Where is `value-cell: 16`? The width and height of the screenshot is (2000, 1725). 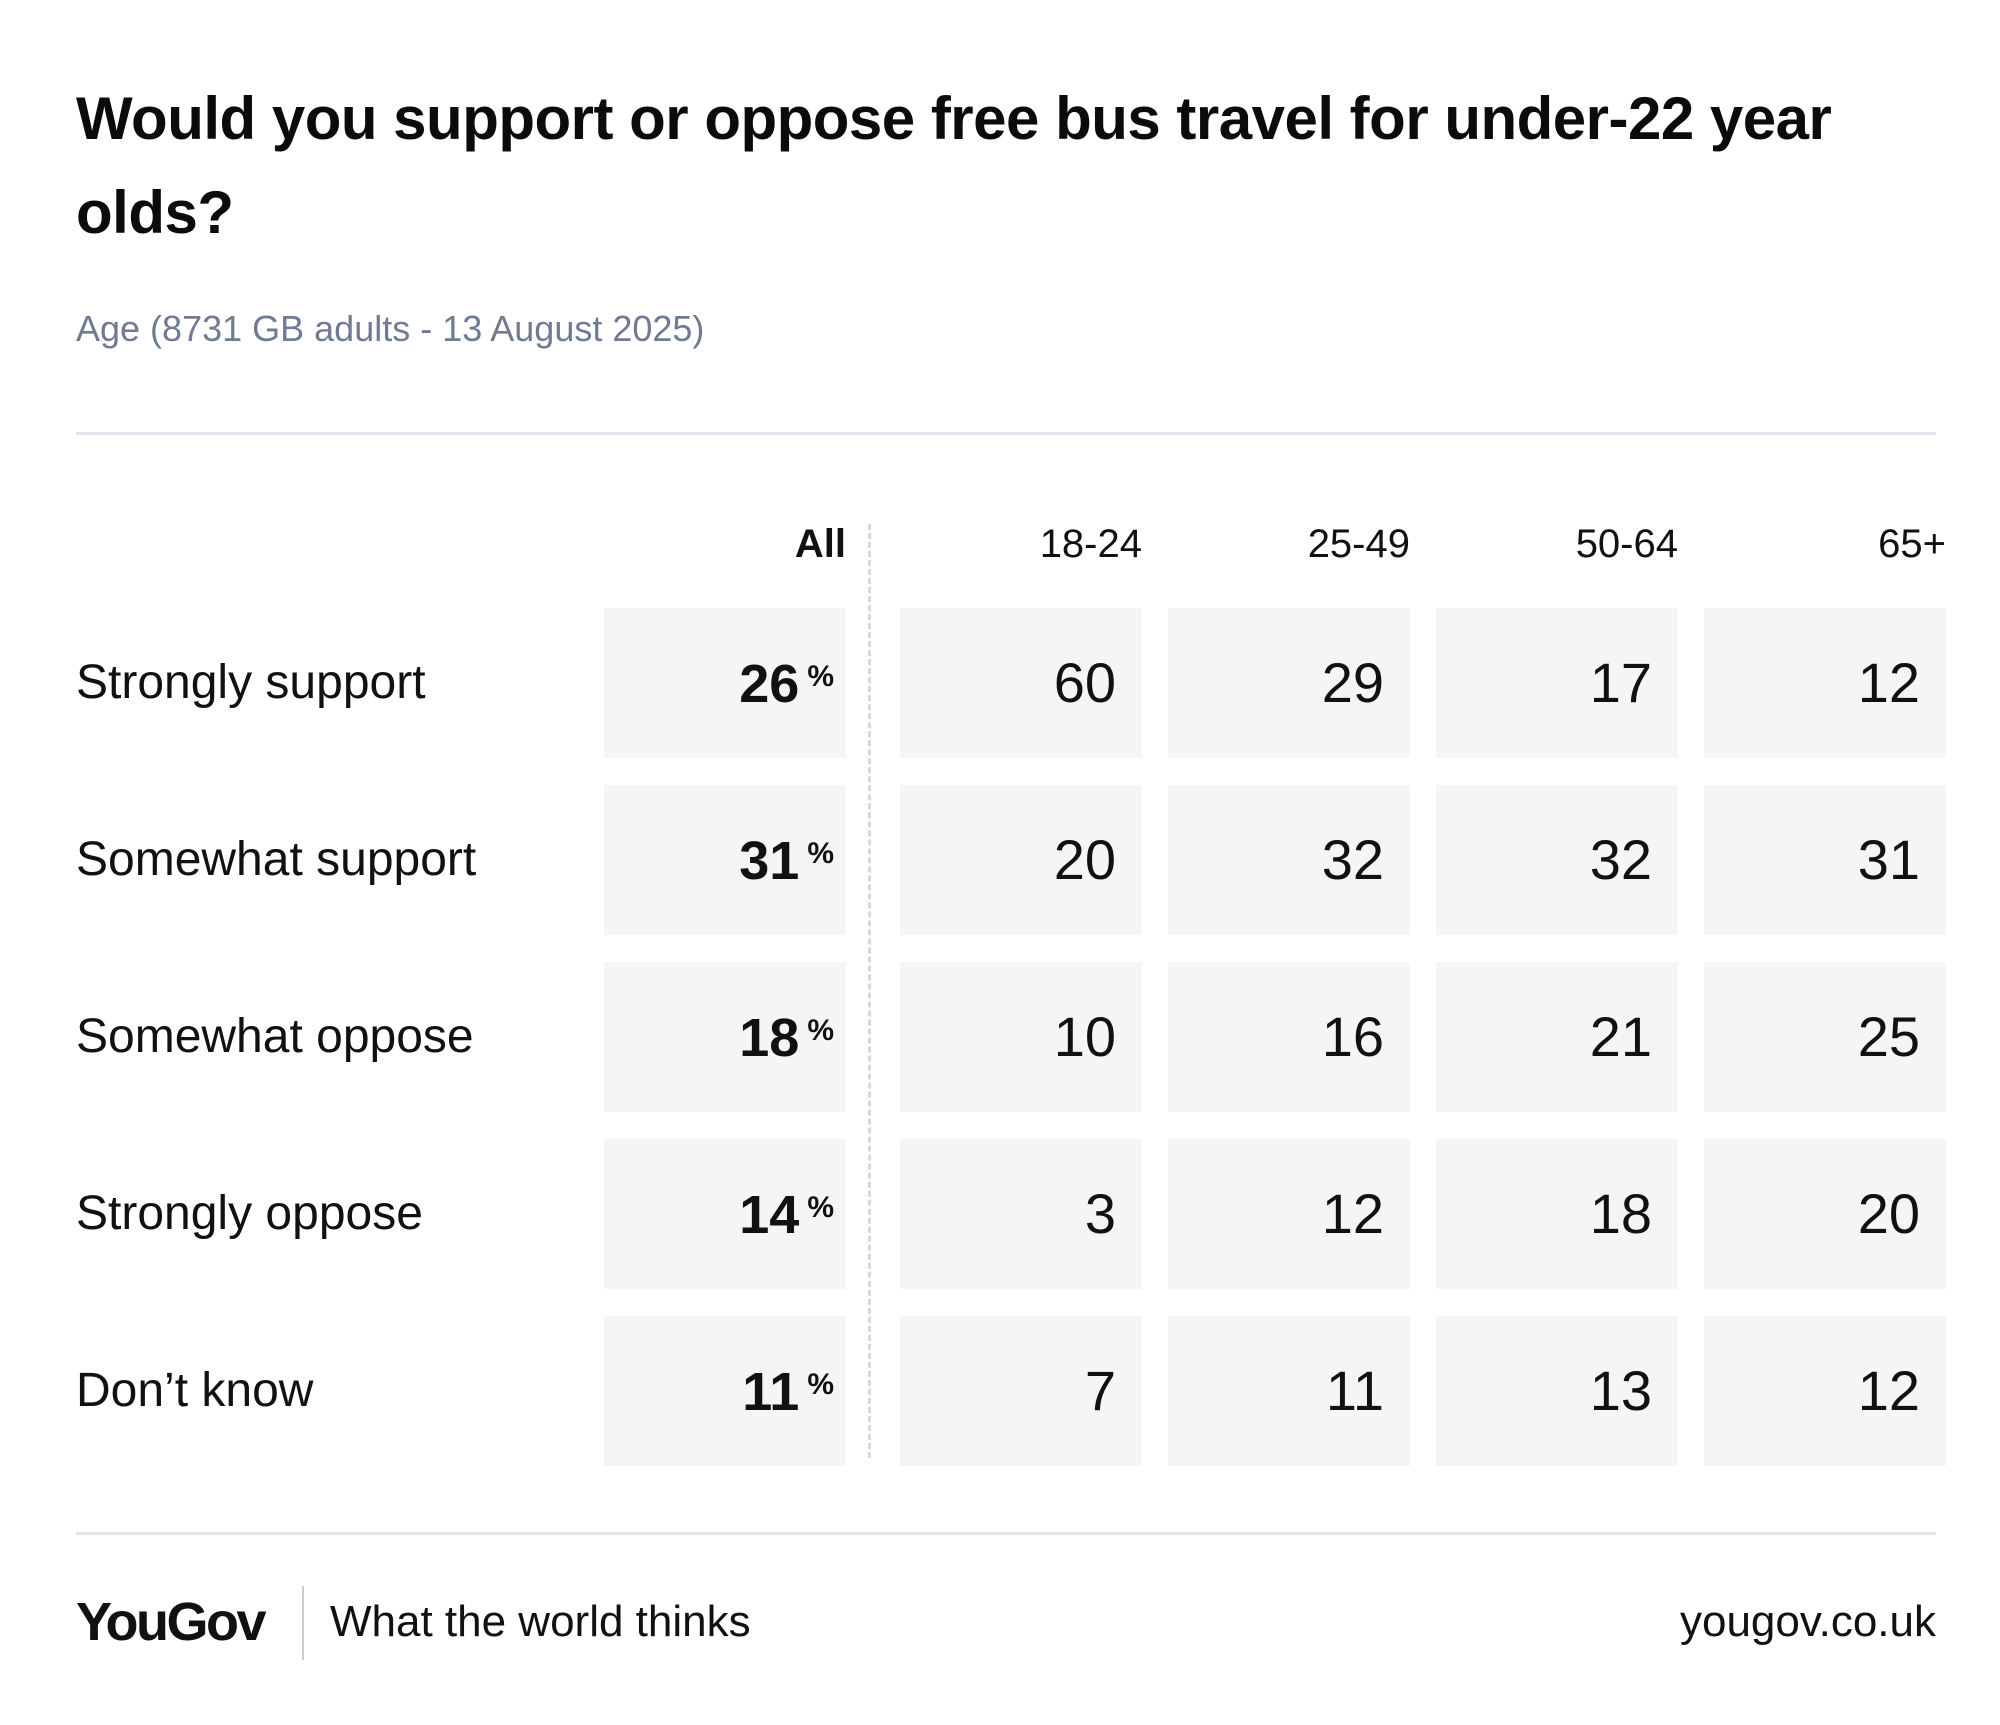
value-cell: 16 is located at coordinates (1289, 1037).